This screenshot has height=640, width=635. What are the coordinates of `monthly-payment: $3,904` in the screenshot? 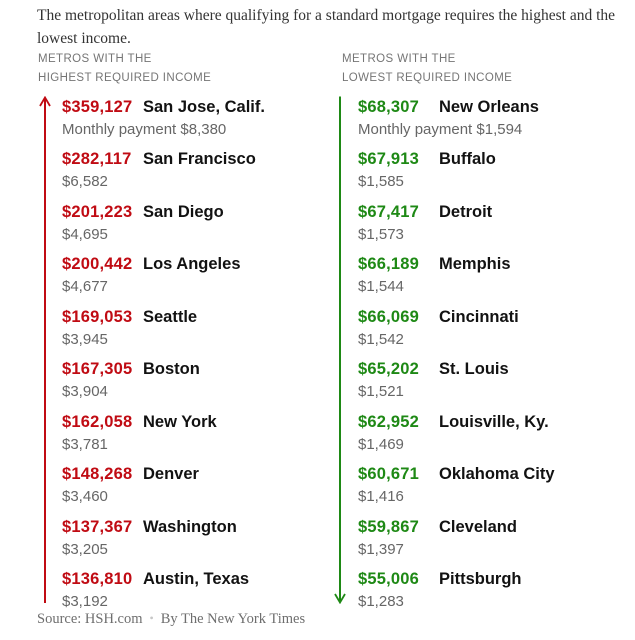 It's located at (85, 392).